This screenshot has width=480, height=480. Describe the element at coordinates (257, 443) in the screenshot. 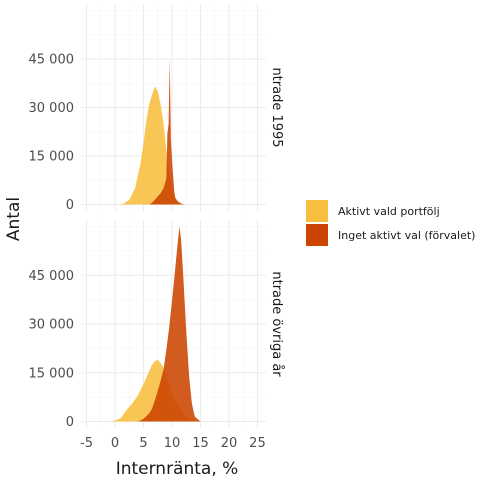

I see `x-tick-label: 25` at that location.